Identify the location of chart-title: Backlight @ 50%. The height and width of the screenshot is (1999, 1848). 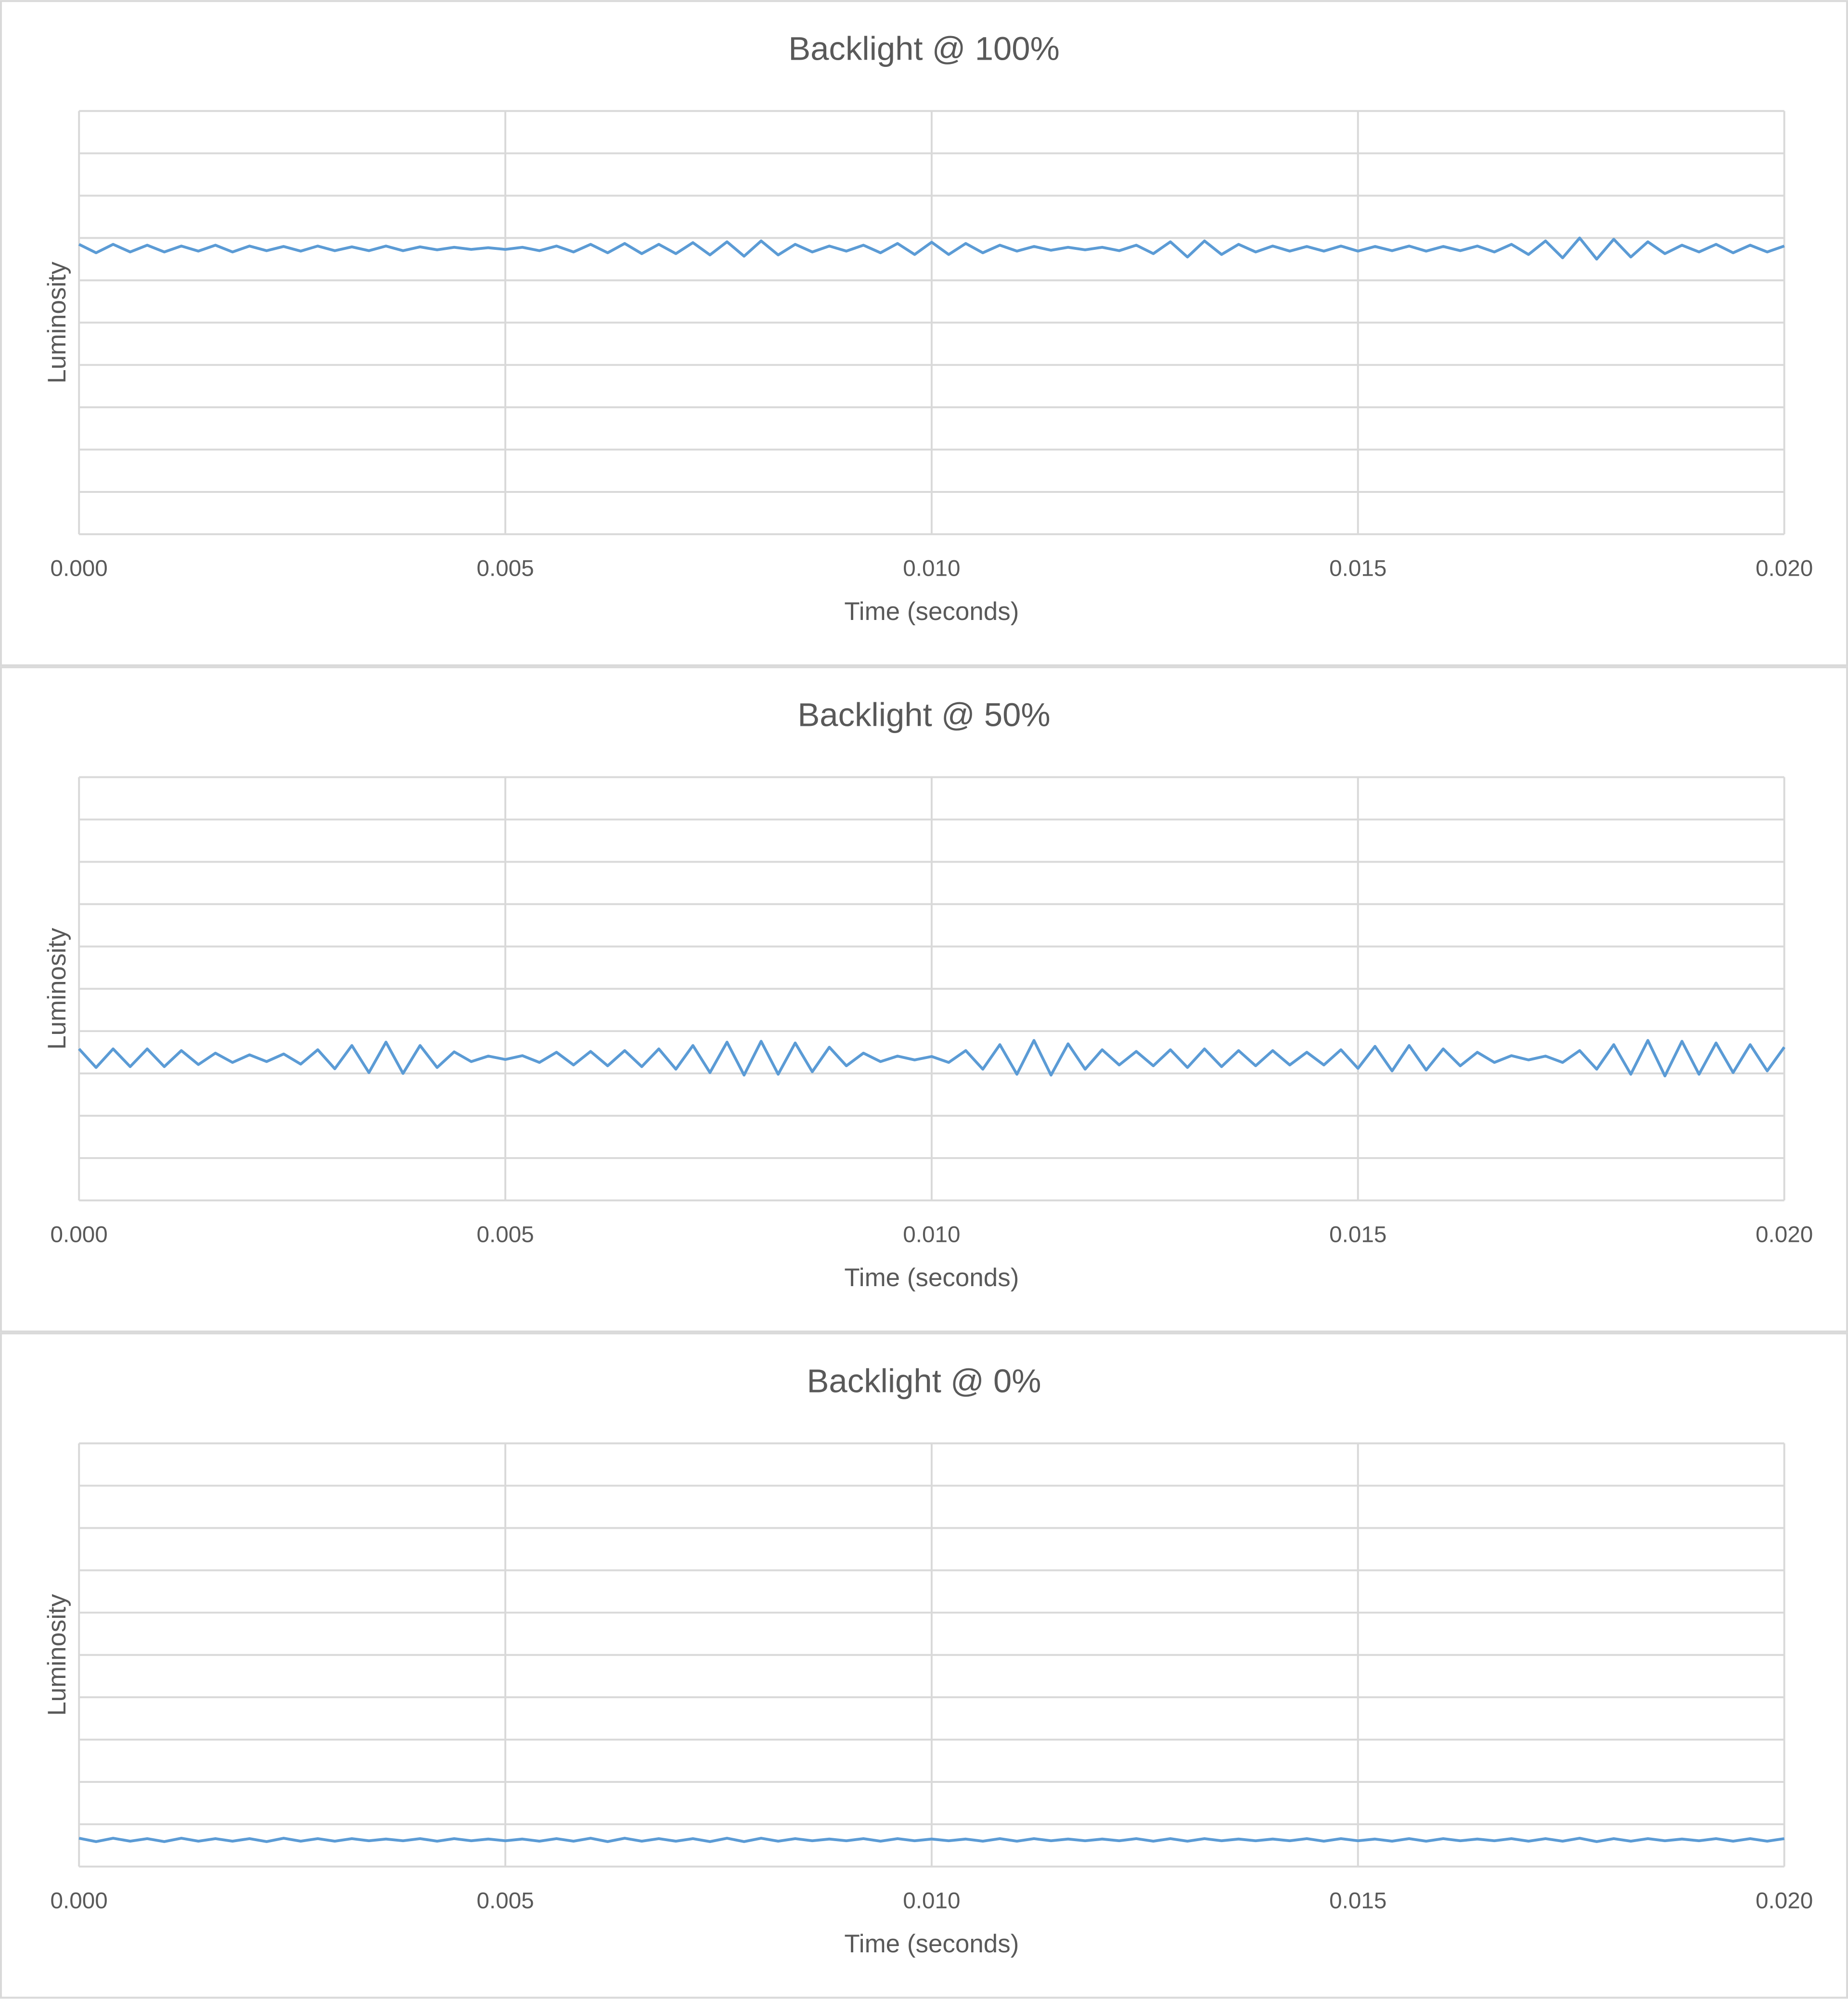
(923, 715).